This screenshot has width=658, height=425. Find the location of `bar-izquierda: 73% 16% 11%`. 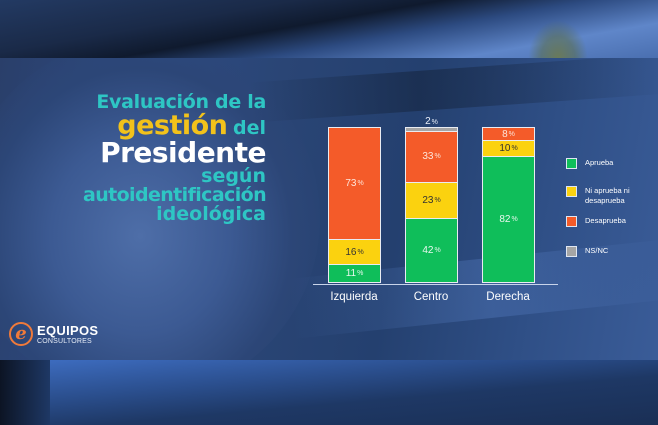

bar-izquierda: 73% 16% 11% is located at coordinates (354, 205).